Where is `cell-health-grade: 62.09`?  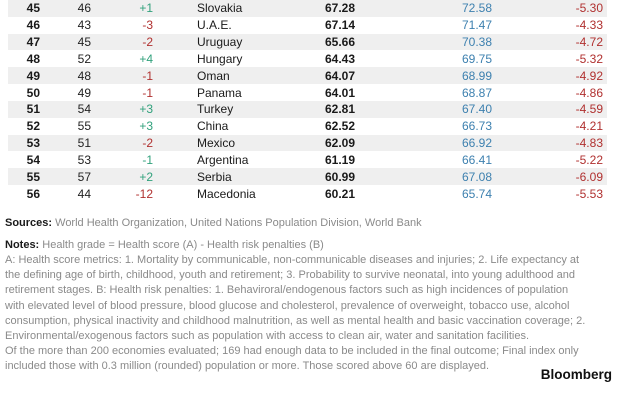
cell-health-grade: 62.09 is located at coordinates (339, 143).